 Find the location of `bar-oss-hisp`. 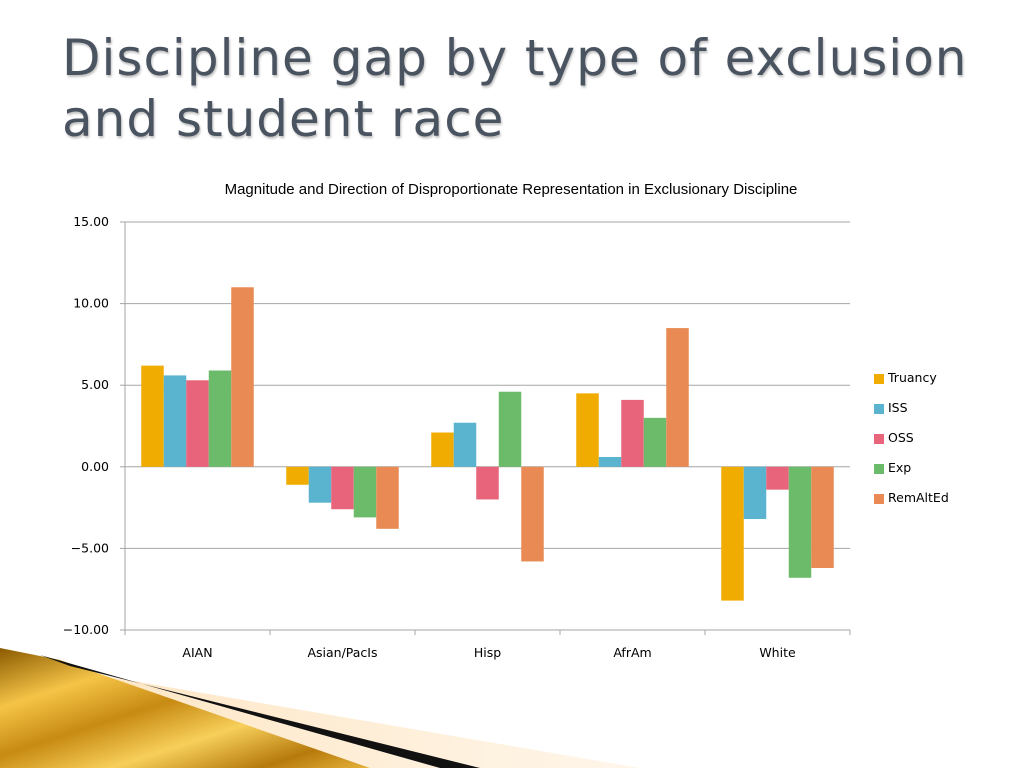

bar-oss-hisp is located at coordinates (487, 483).